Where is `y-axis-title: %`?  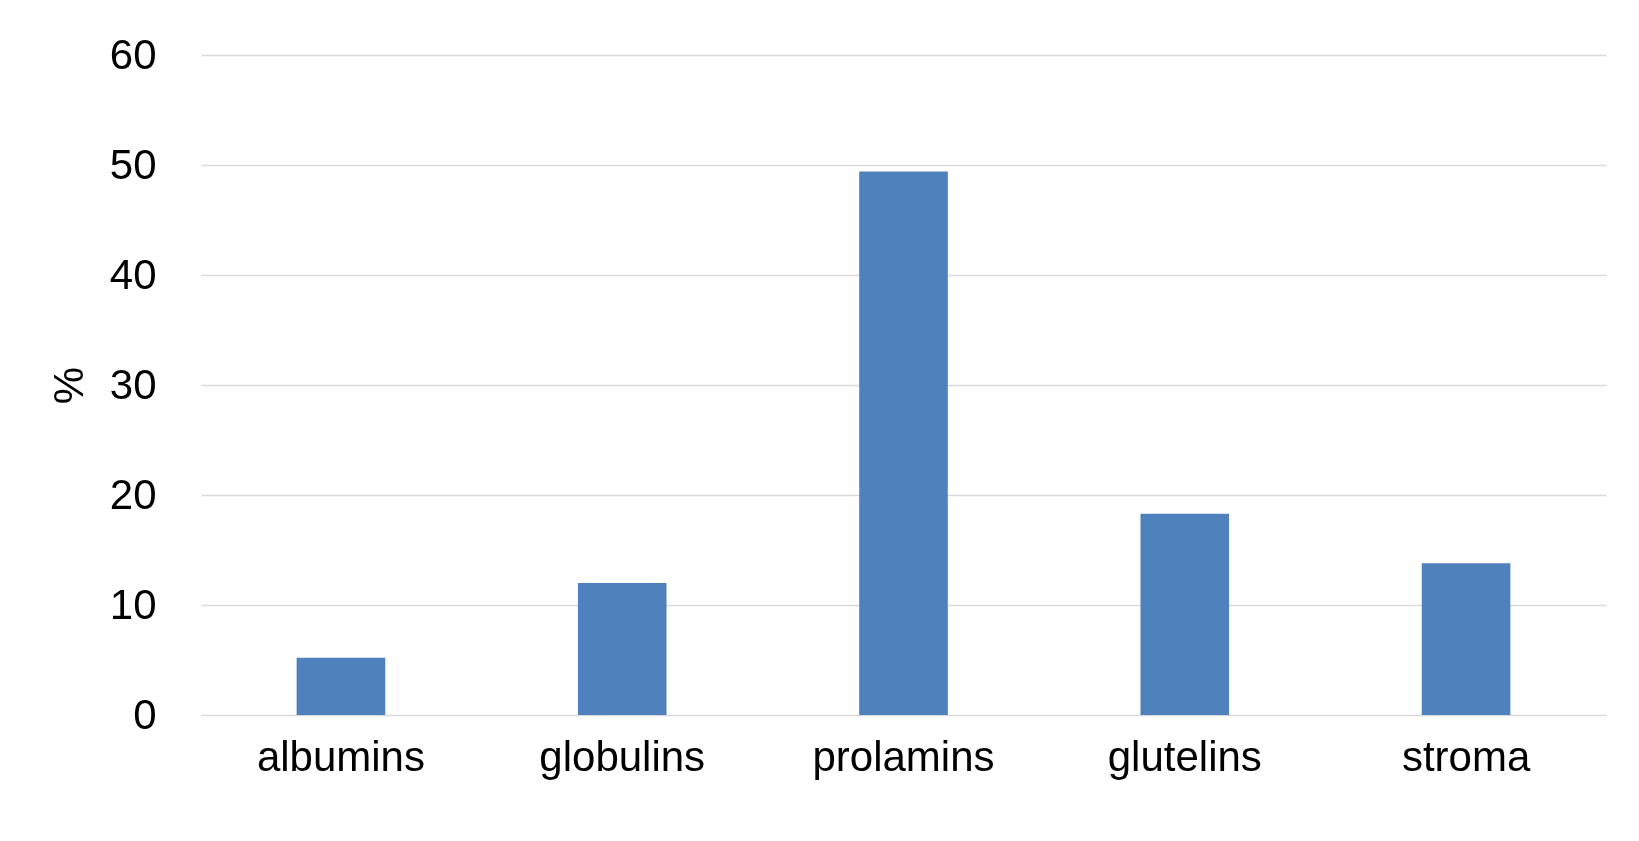
y-axis-title: % is located at coordinates (68, 385).